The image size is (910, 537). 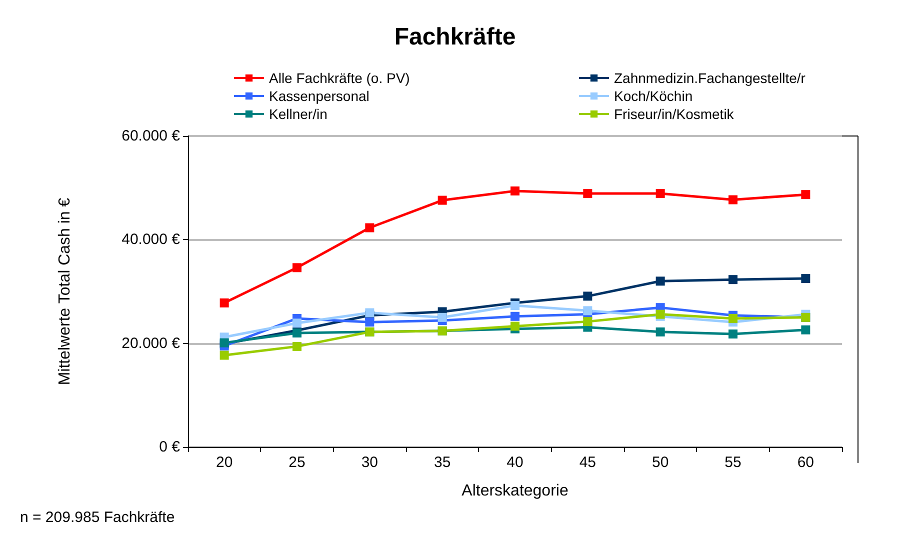 What do you see at coordinates (369, 462) in the screenshot?
I see `x-tick-label: 30` at bounding box center [369, 462].